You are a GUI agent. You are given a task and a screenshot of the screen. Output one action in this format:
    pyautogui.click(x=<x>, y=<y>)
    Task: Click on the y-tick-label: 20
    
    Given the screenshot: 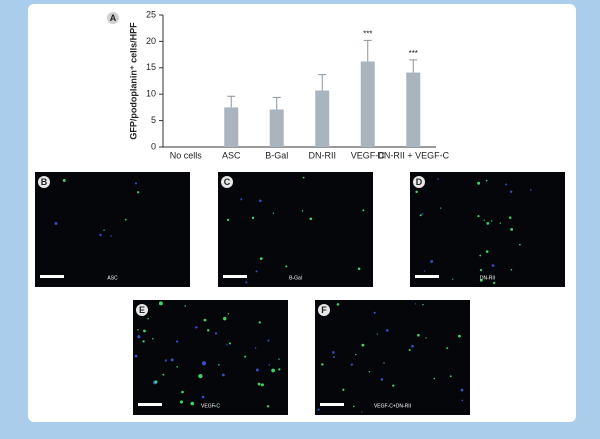 What is the action you would take?
    pyautogui.click(x=151, y=41)
    